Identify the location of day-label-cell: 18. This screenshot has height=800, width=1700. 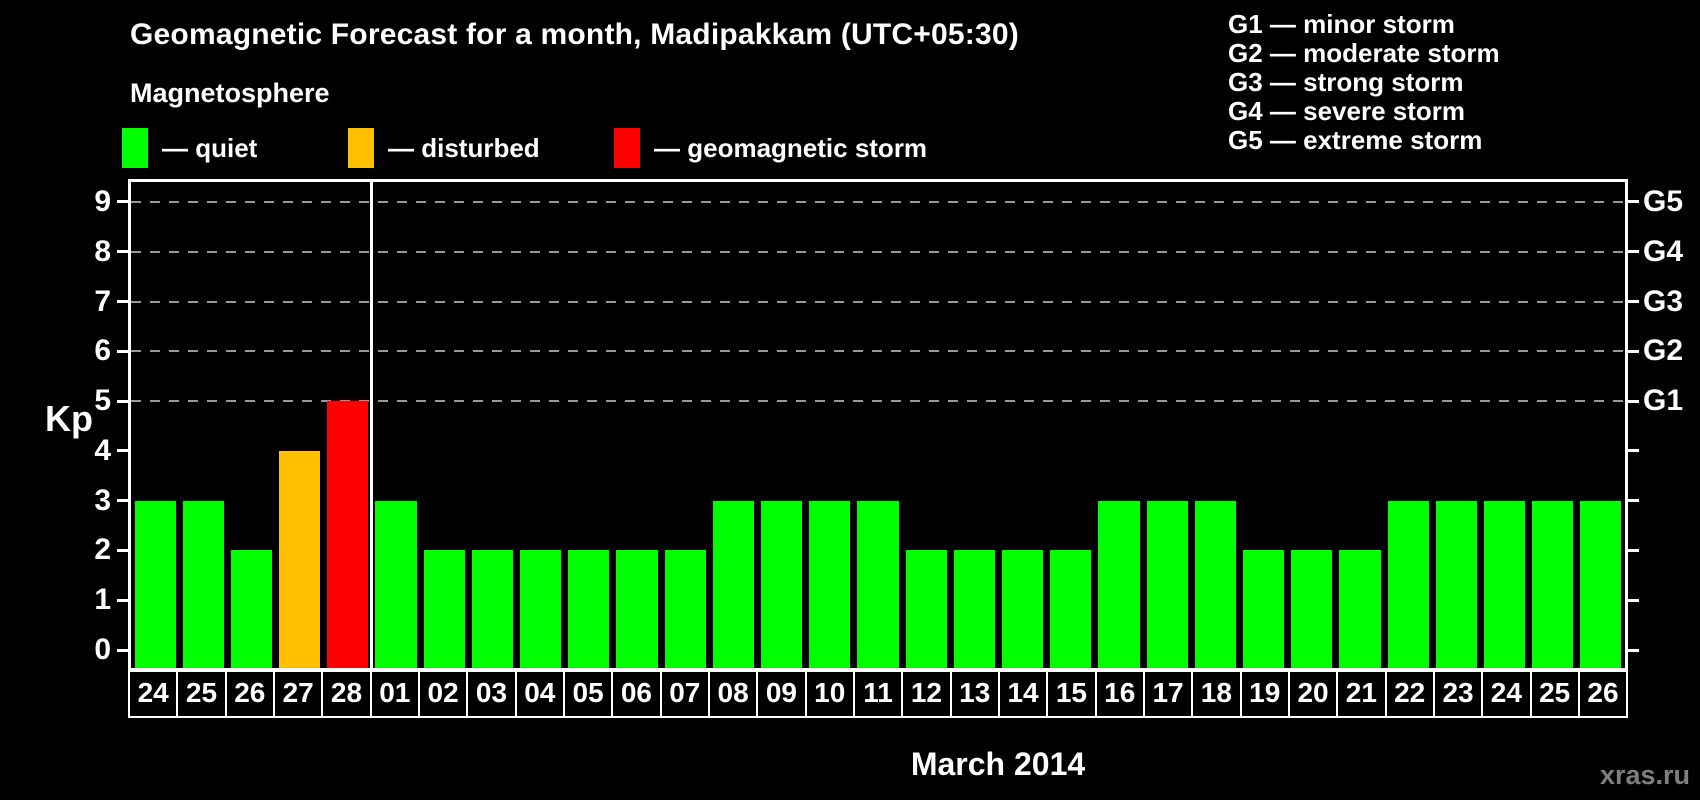
(1216, 694).